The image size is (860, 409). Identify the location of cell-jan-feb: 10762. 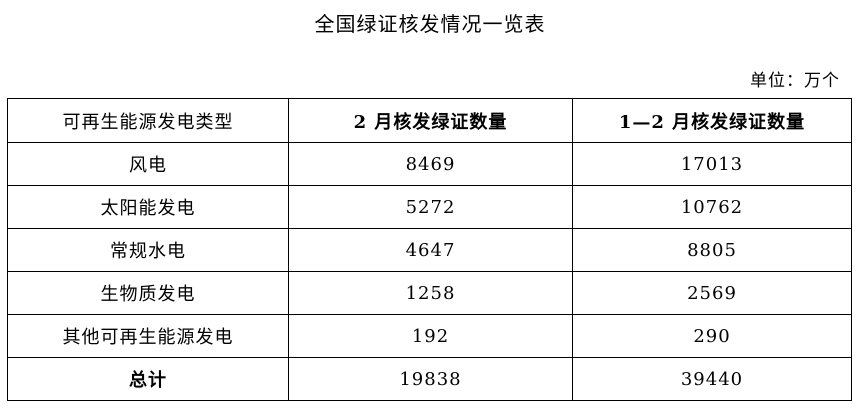
(712, 207).